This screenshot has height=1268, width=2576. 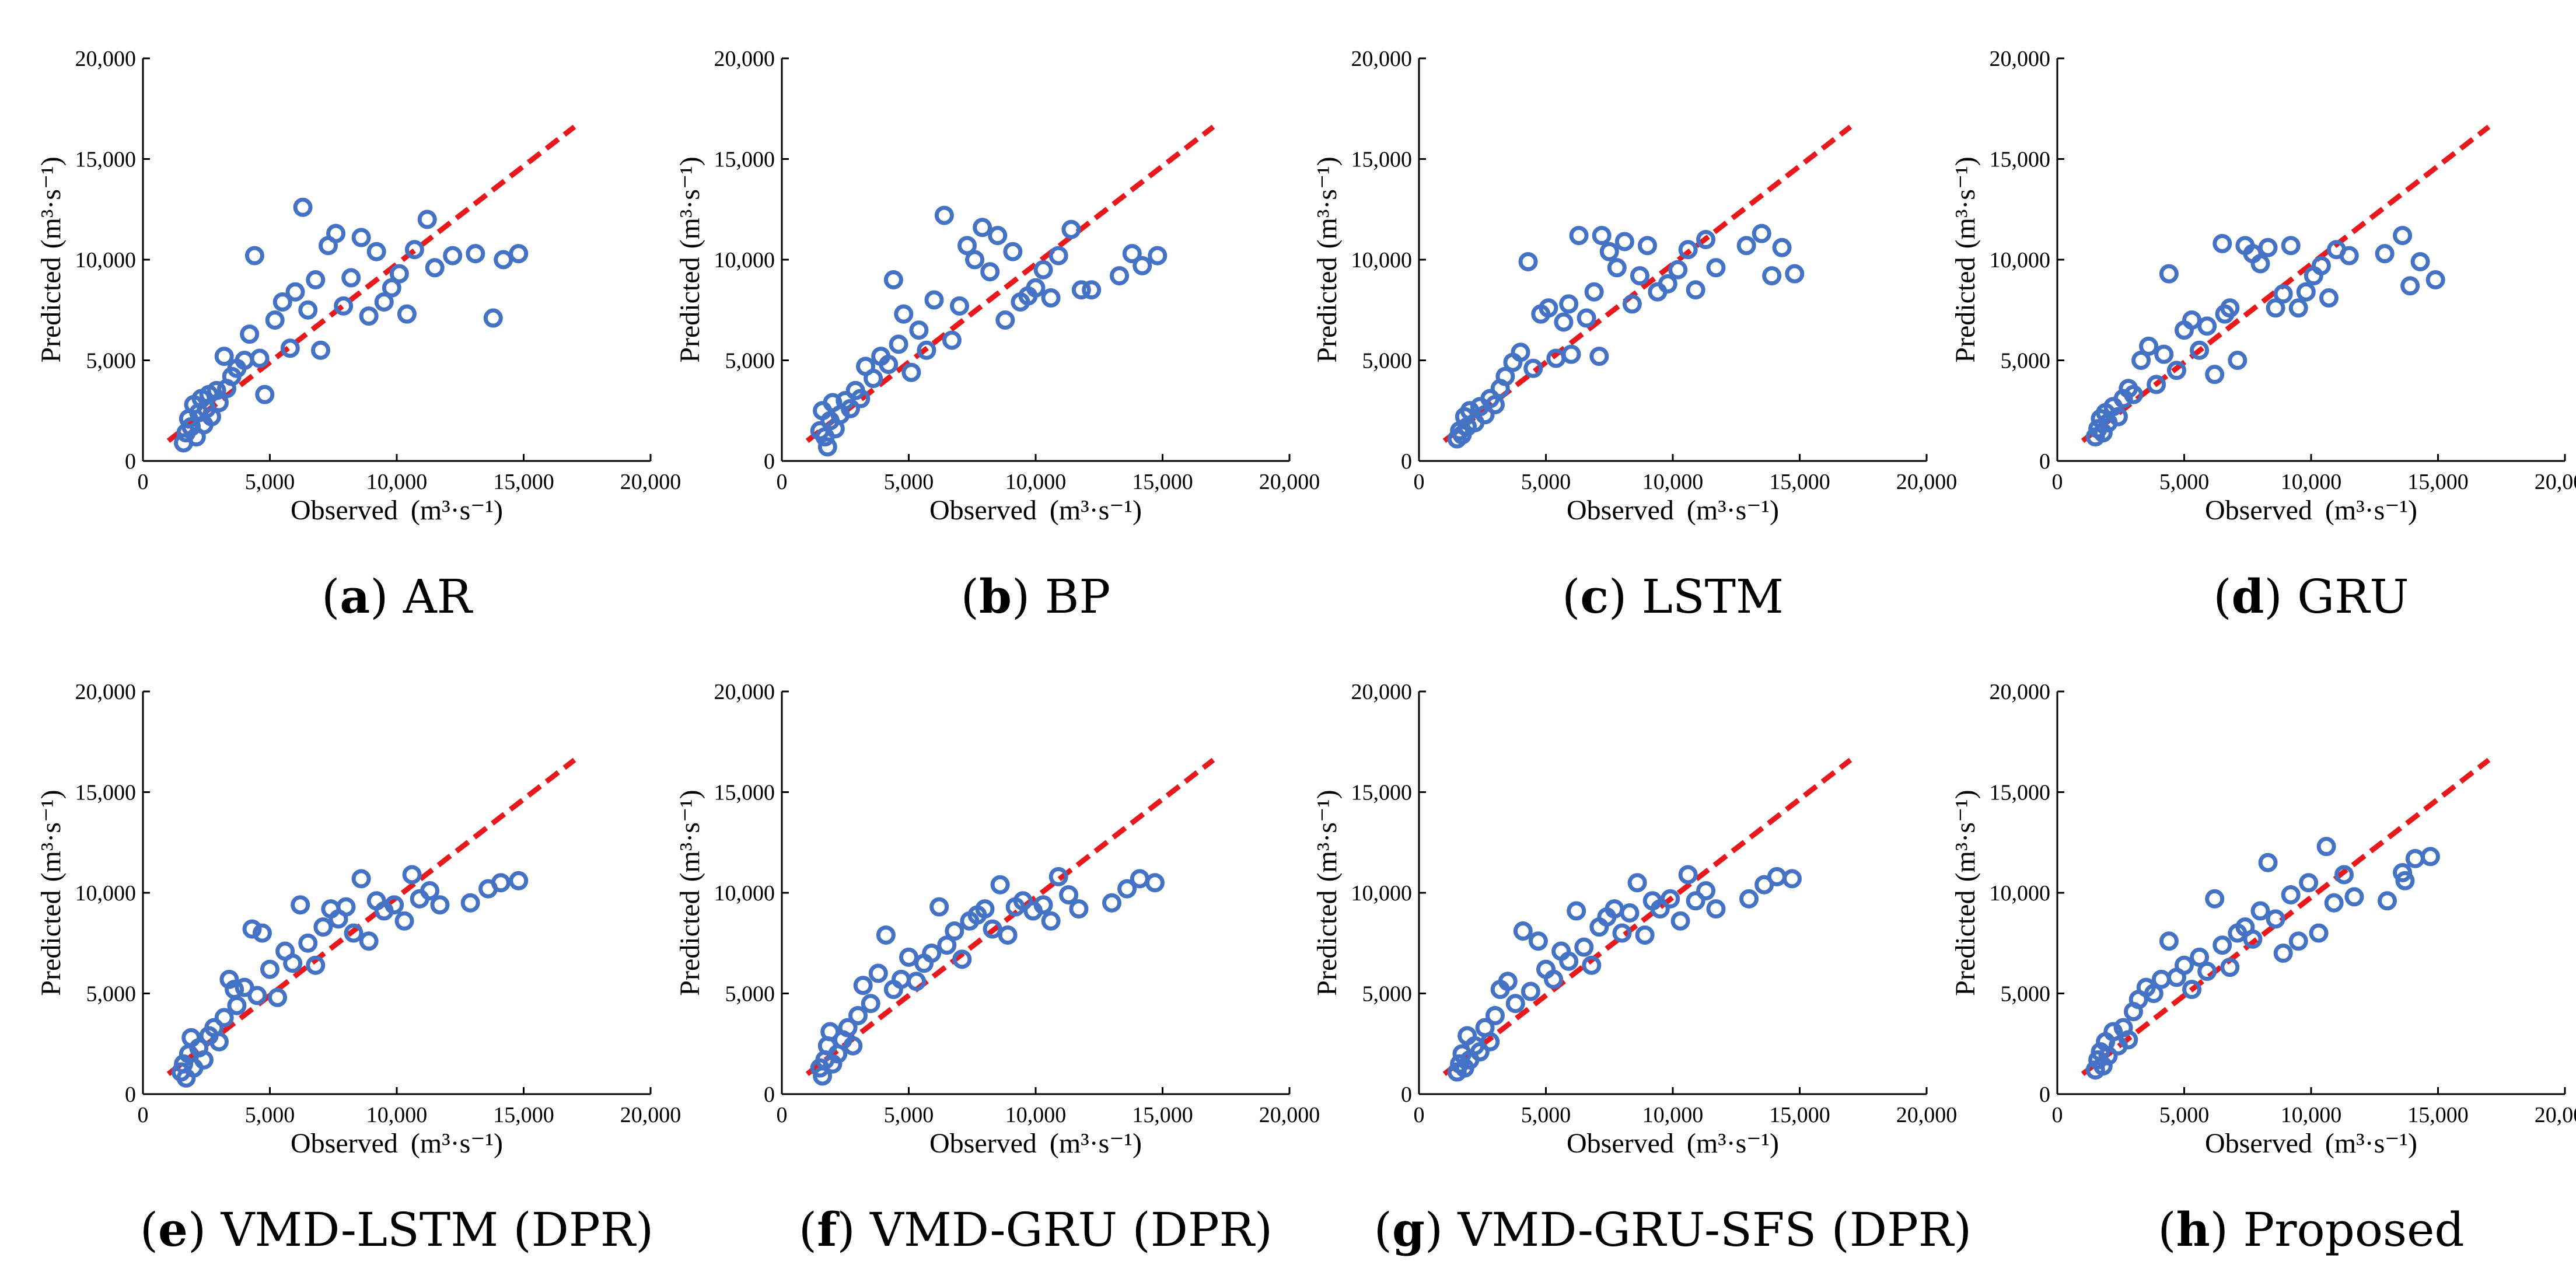 I want to click on panel-caption: (g) VMD-GRU-SFS (DPR), so click(x=1673, y=1229).